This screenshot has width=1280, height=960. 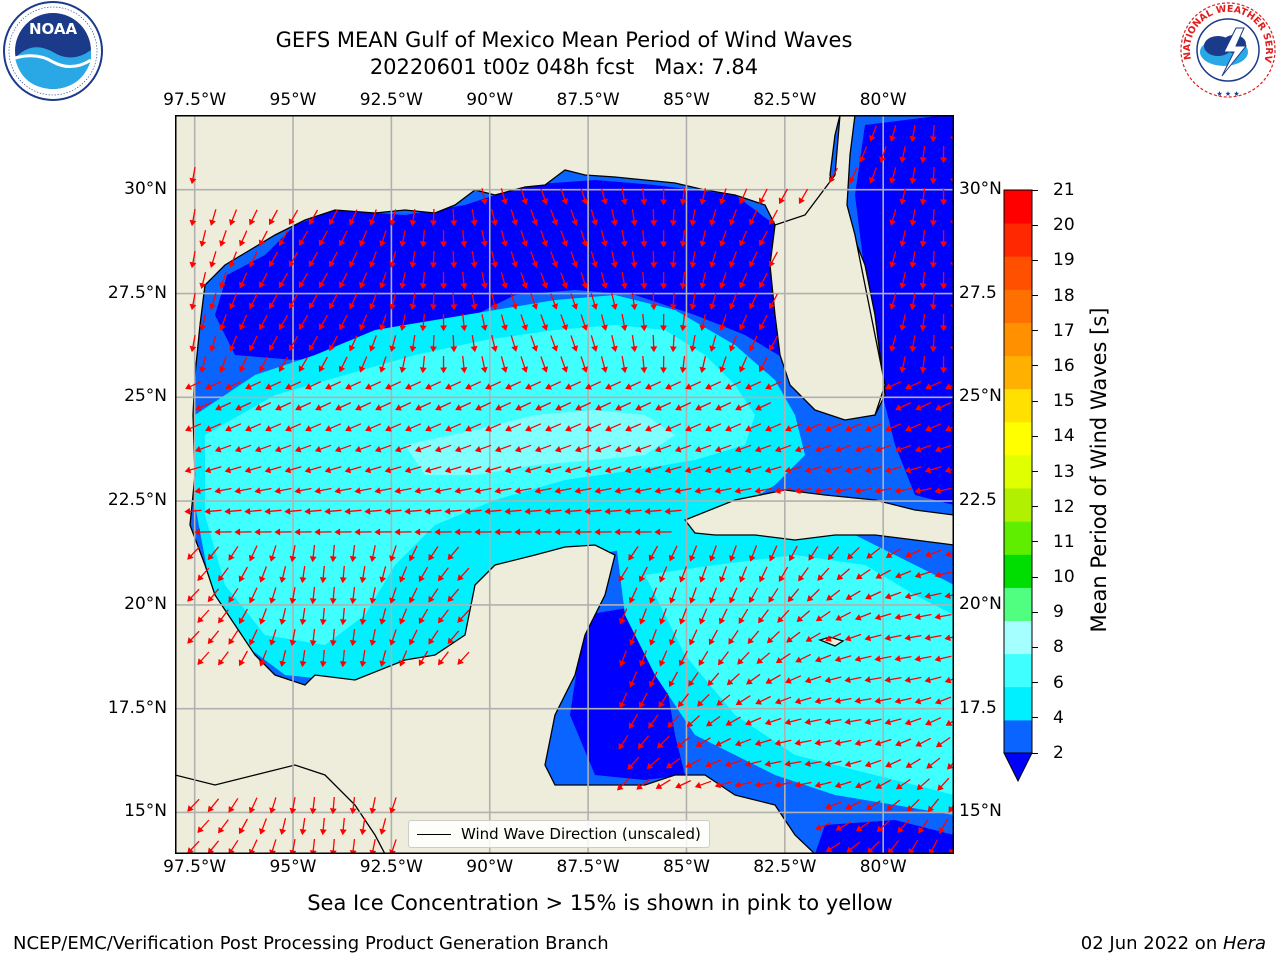 What do you see at coordinates (818, 517) in the screenshot?
I see `land-cuba` at bounding box center [818, 517].